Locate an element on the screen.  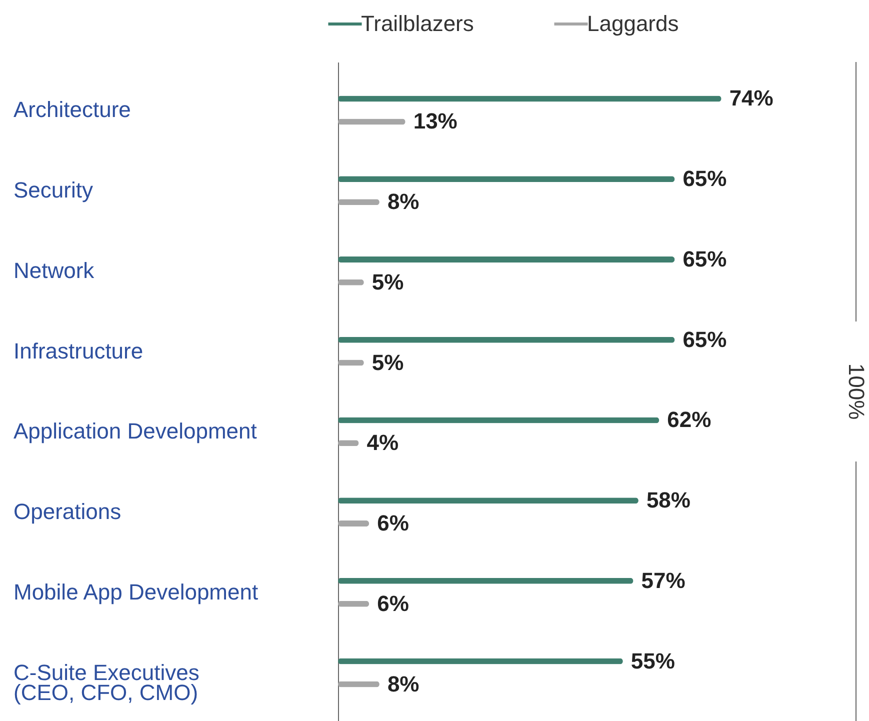
data-label: 57% is located at coordinates (663, 580).